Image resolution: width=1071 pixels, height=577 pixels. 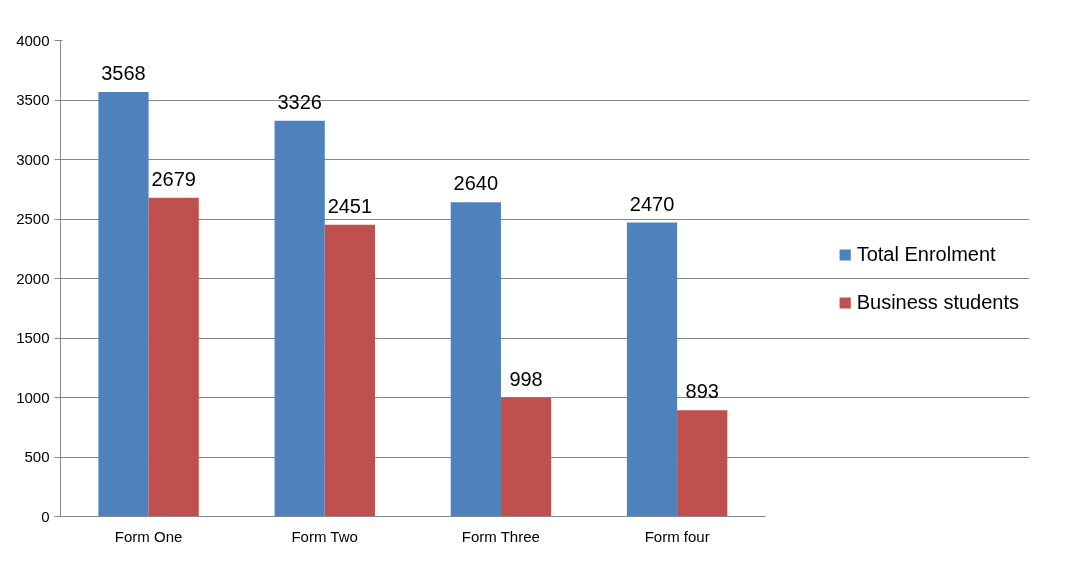 I want to click on x-tick-label: Form Two, so click(x=324, y=536).